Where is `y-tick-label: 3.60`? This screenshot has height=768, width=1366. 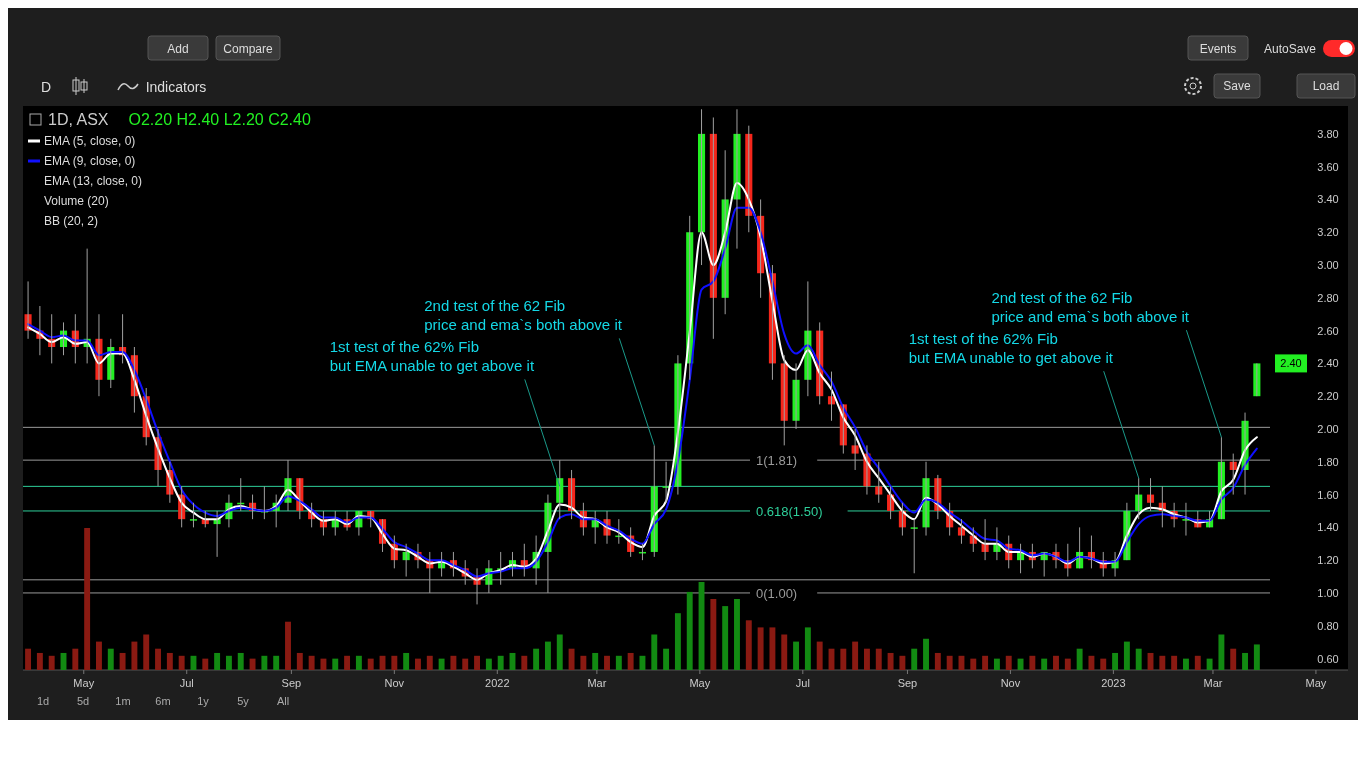
y-tick-label: 3.60 is located at coordinates (1328, 166).